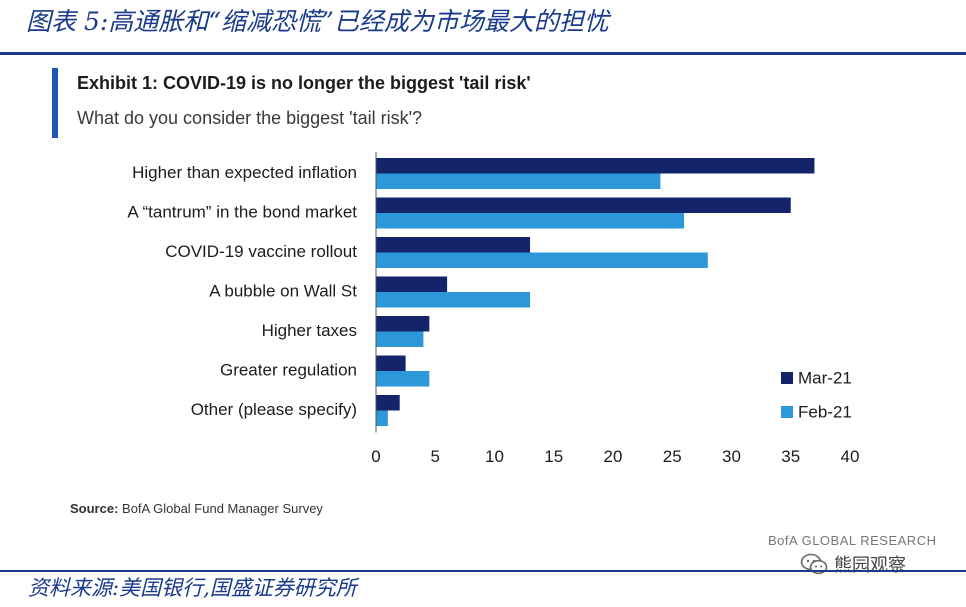 This screenshot has width=966, height=607. Describe the element at coordinates (553, 456) in the screenshot. I see `x-tick-label: 15` at that location.